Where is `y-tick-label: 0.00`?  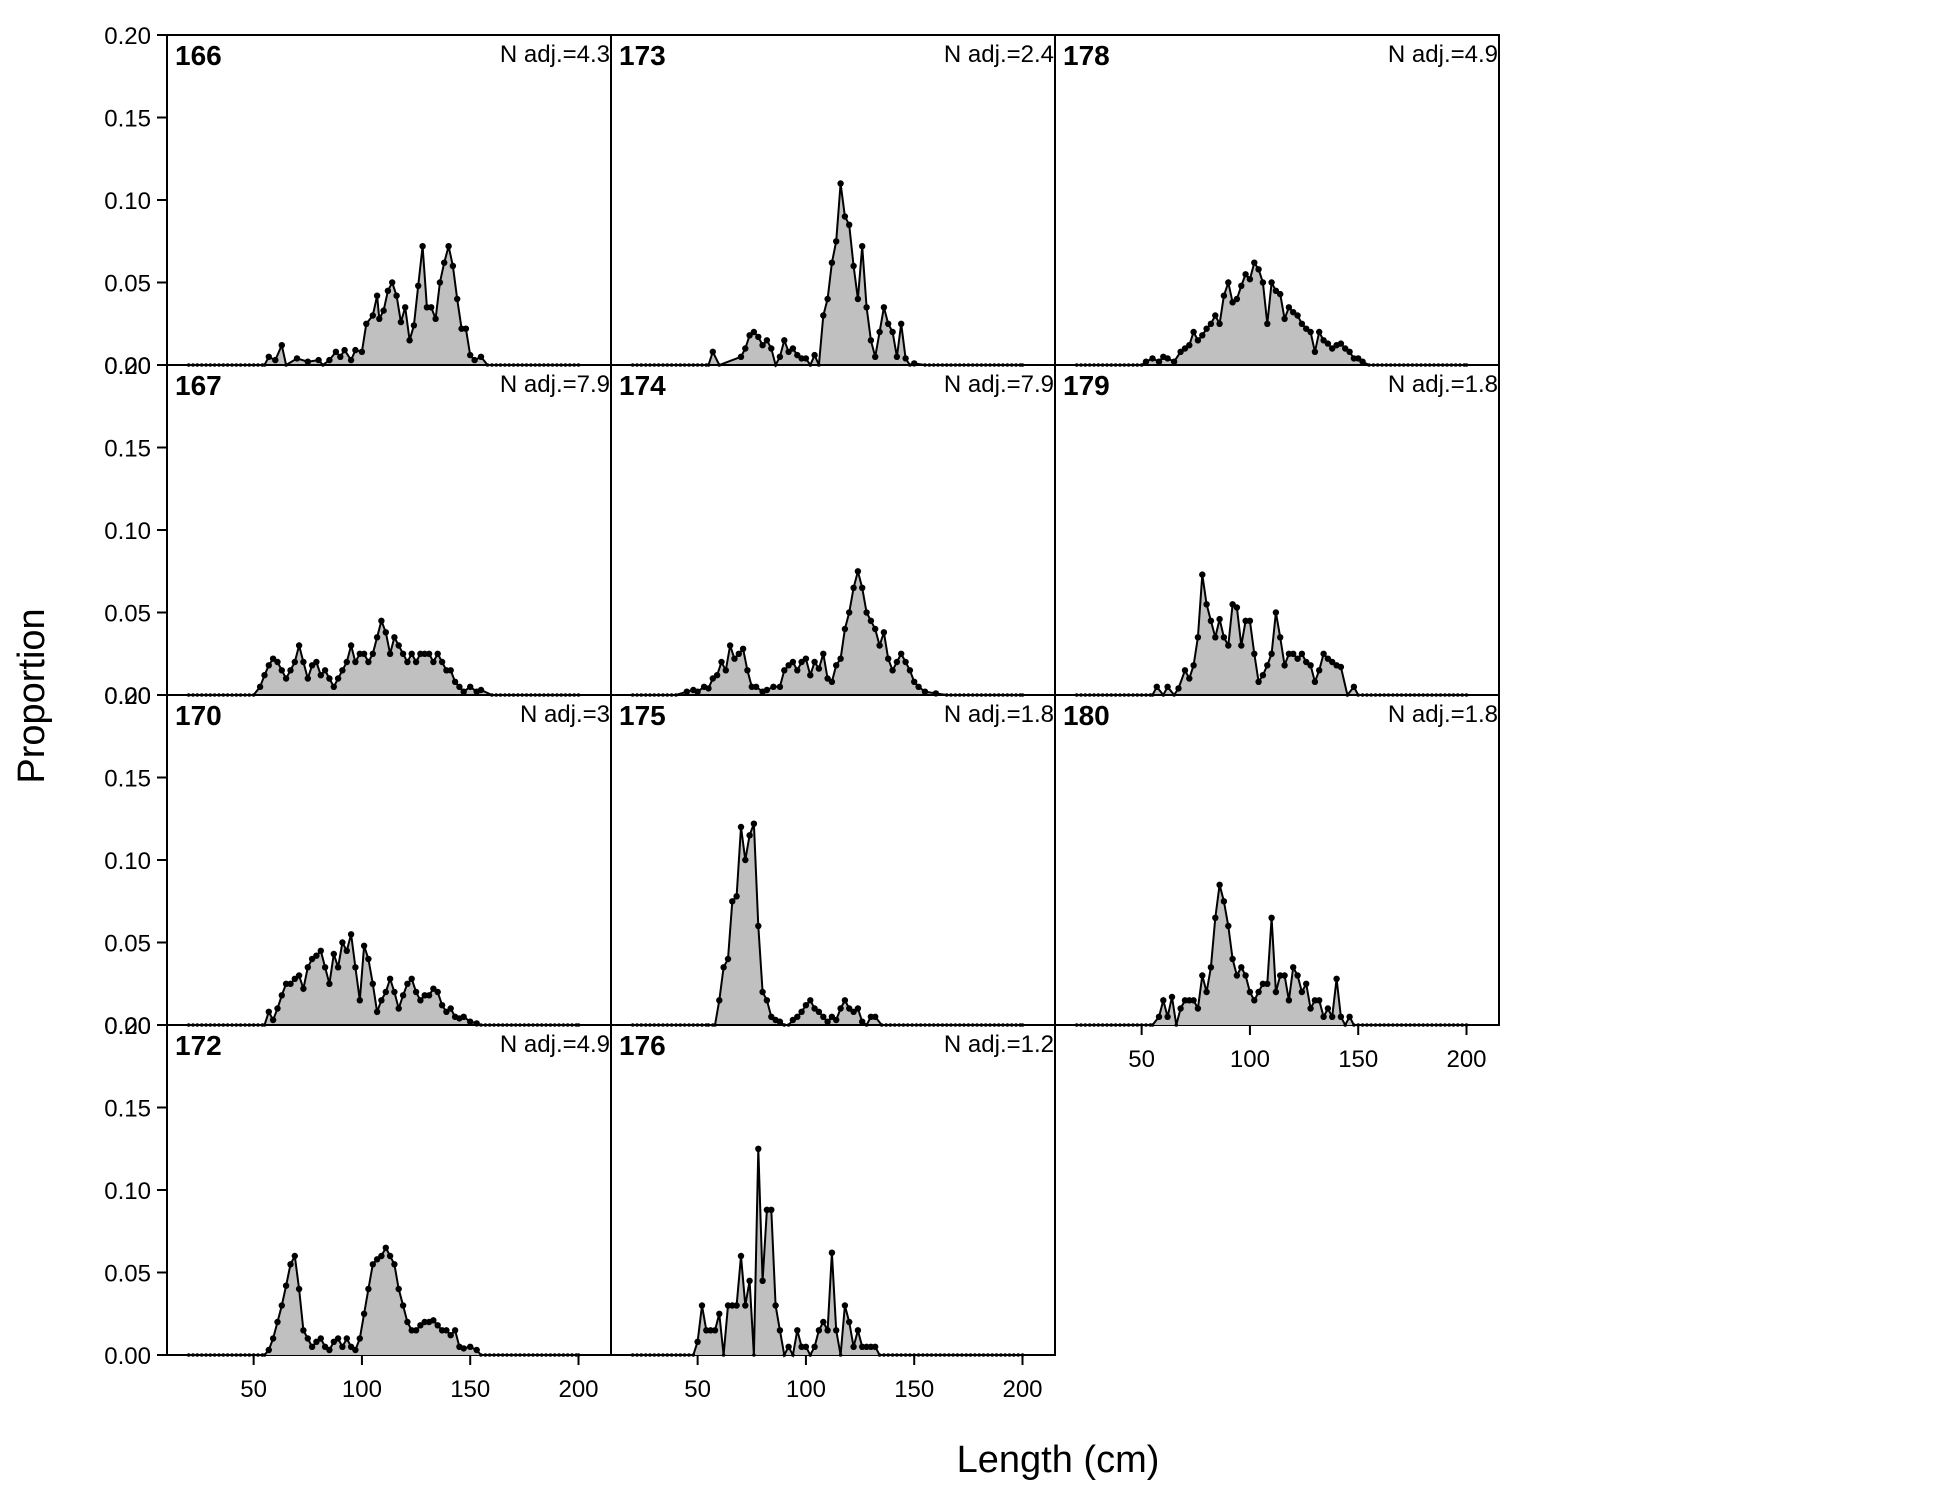 y-tick-label: 0.00 is located at coordinates (127, 1026).